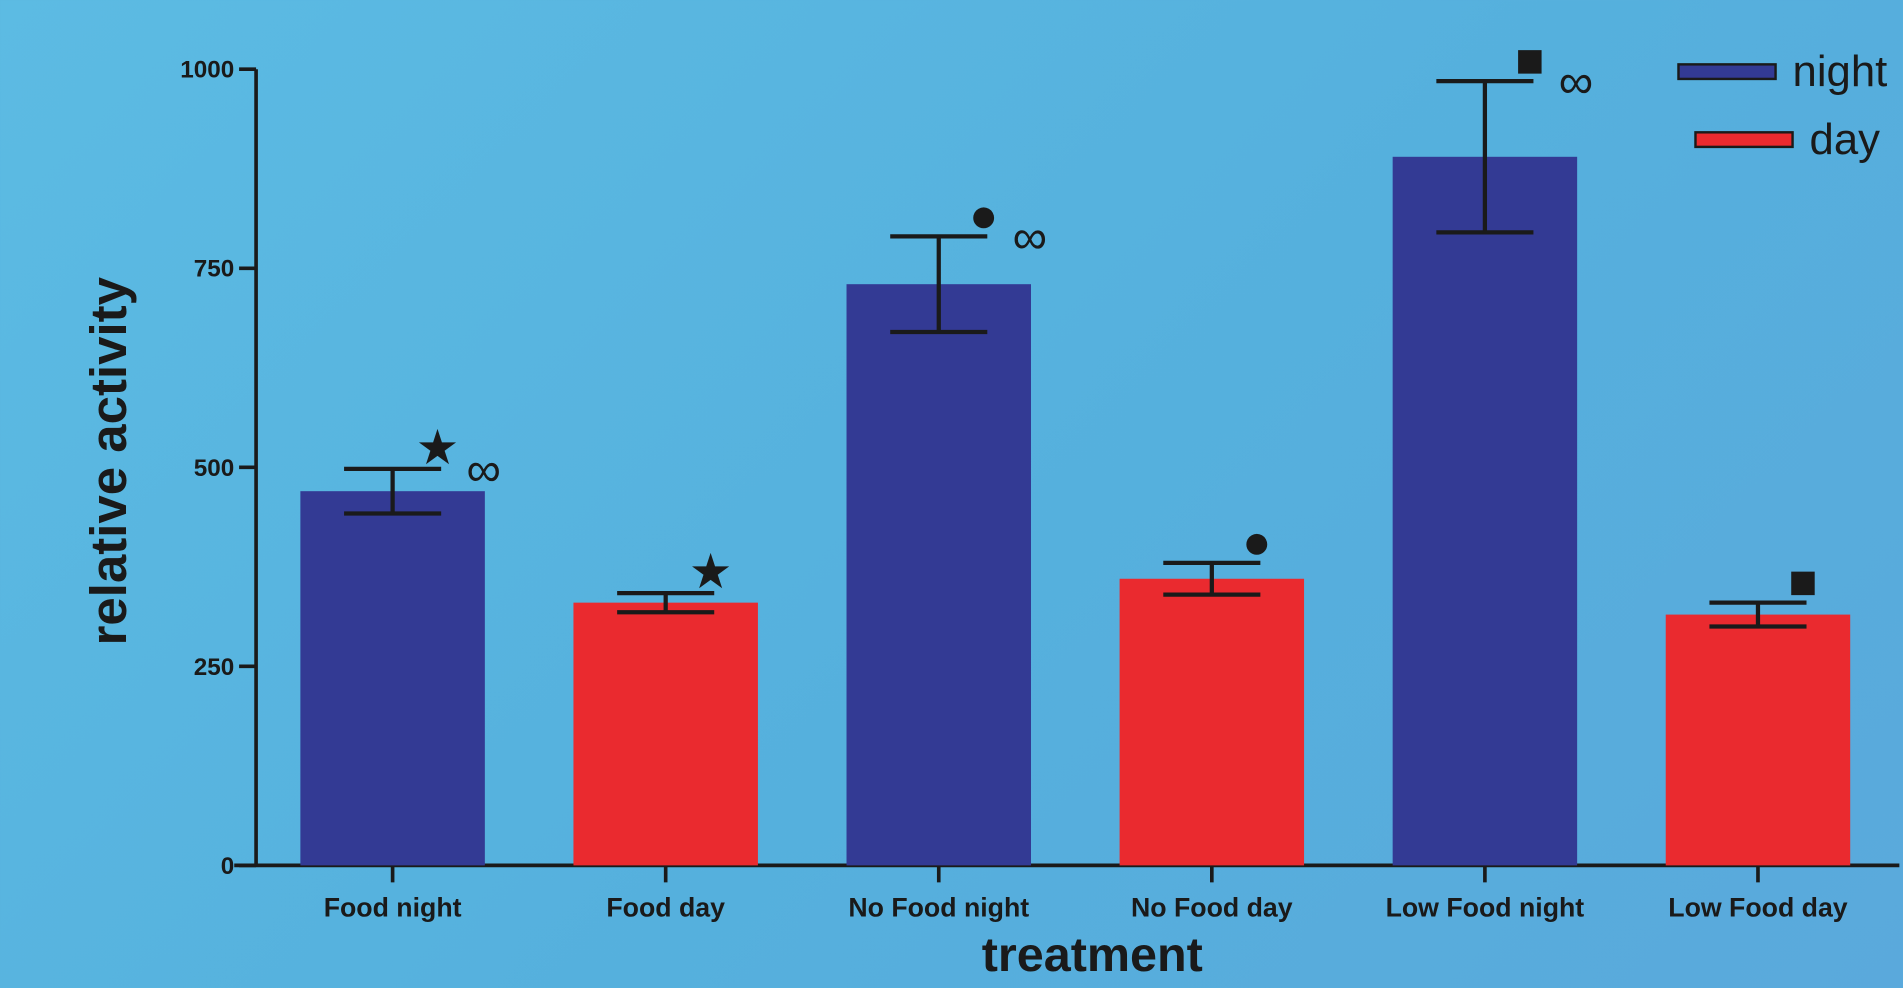 This screenshot has height=988, width=1903. Describe the element at coordinates (1092, 955) in the screenshot. I see `x-axis-label: treatment` at that location.